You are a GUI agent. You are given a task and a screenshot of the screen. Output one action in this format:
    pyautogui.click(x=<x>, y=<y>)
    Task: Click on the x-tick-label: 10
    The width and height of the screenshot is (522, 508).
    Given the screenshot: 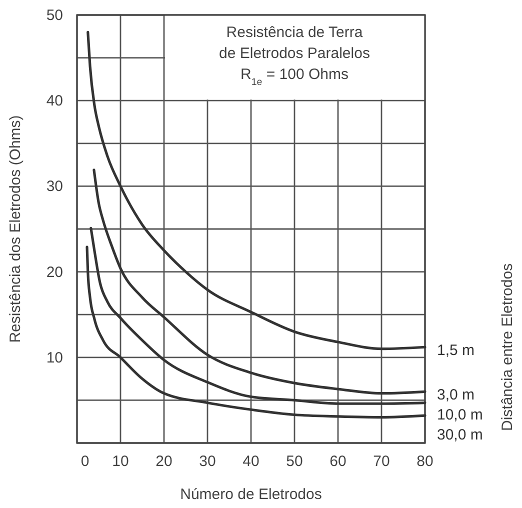 What is the action you would take?
    pyautogui.click(x=120, y=461)
    